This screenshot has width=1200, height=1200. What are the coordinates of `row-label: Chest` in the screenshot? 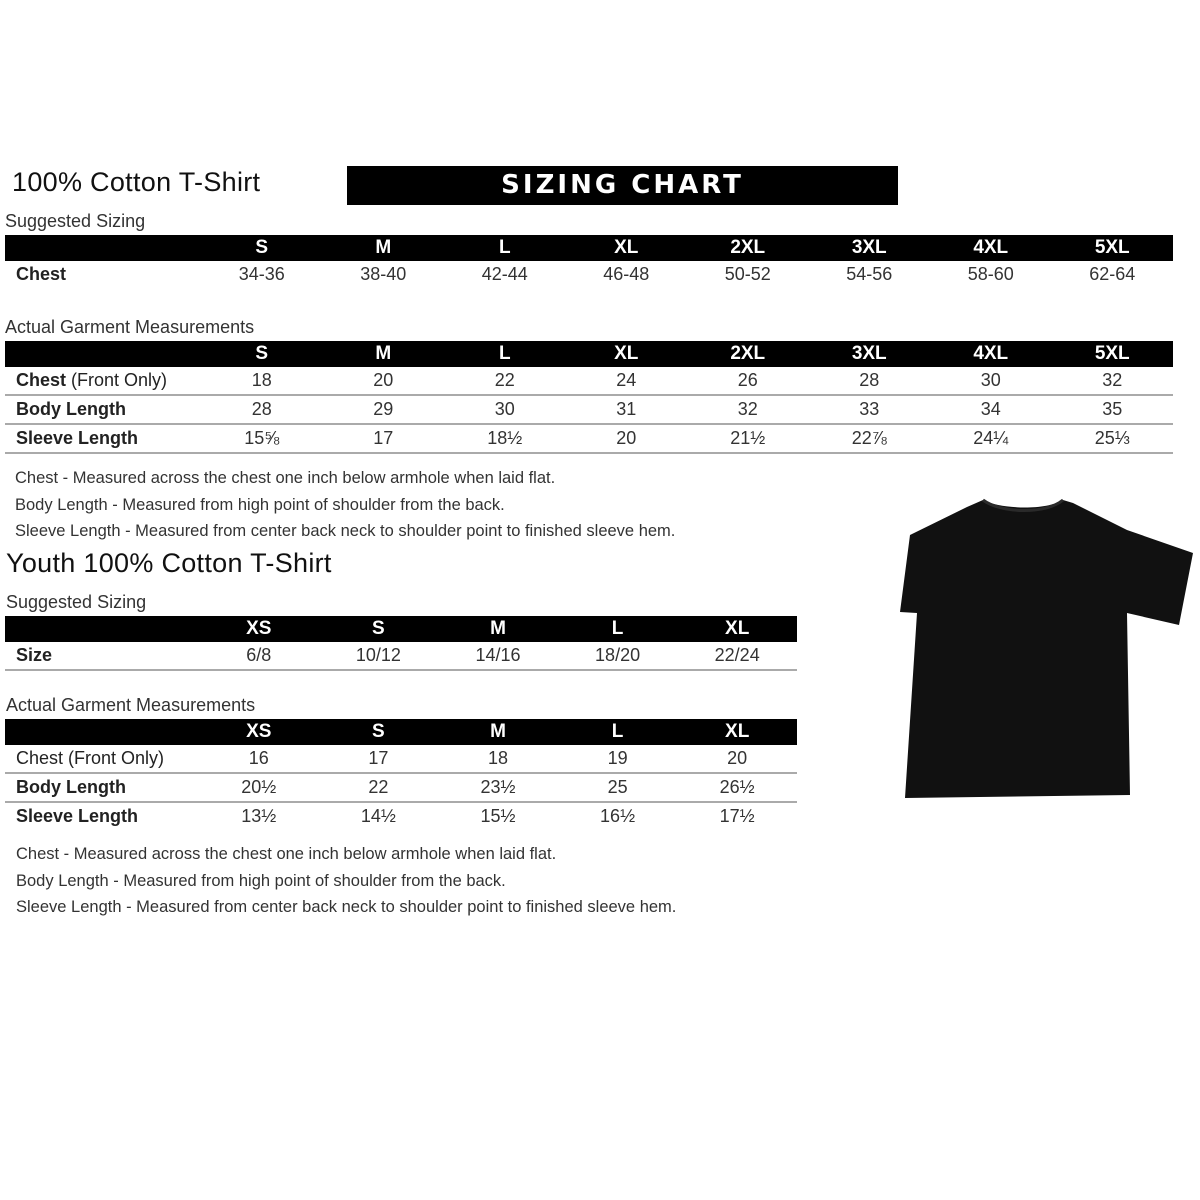 It's located at (41, 274).